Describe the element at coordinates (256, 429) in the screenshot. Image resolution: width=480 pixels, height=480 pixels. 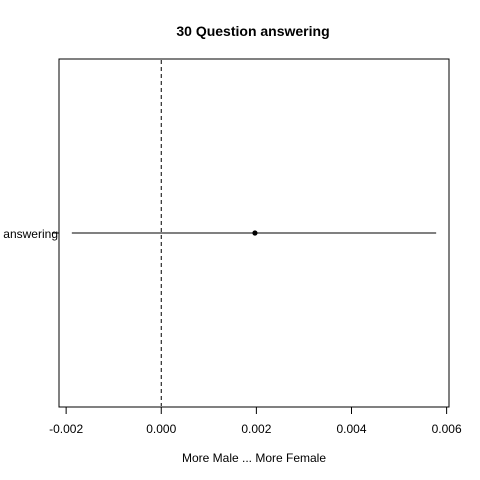
I see `x-tick-label: 0.002` at that location.